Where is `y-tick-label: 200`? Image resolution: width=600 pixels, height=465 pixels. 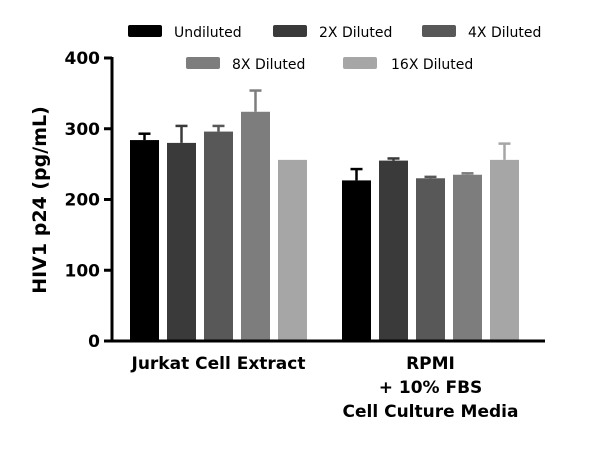 y-tick-label: 200 is located at coordinates (83, 201).